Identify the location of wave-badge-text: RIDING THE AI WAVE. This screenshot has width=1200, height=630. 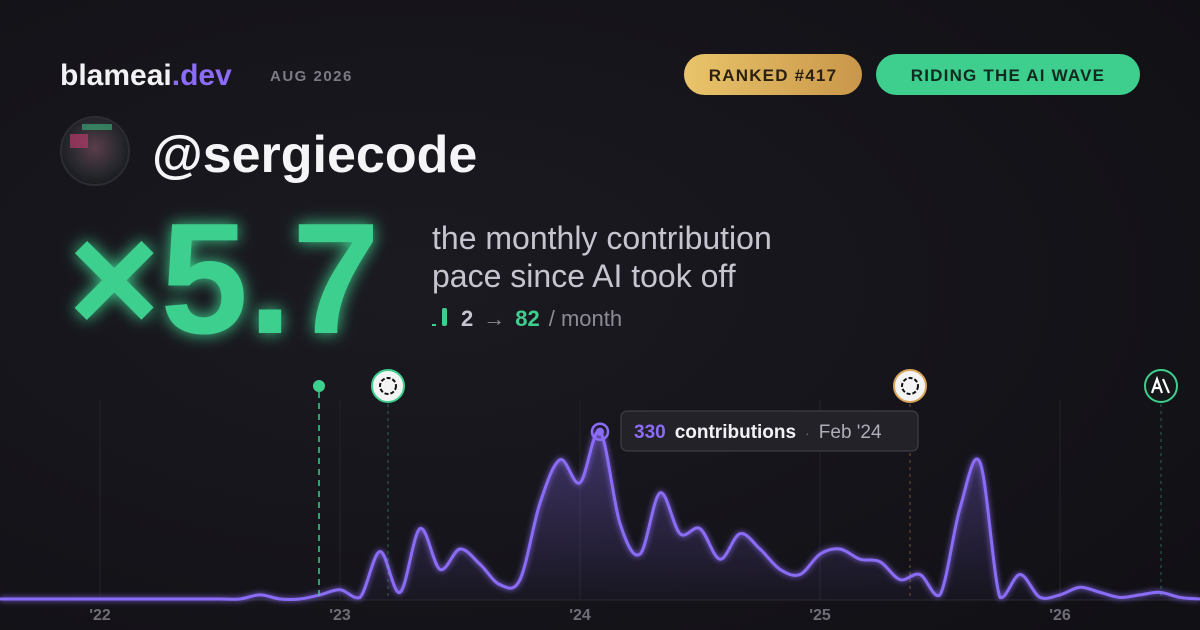
(1008, 75).